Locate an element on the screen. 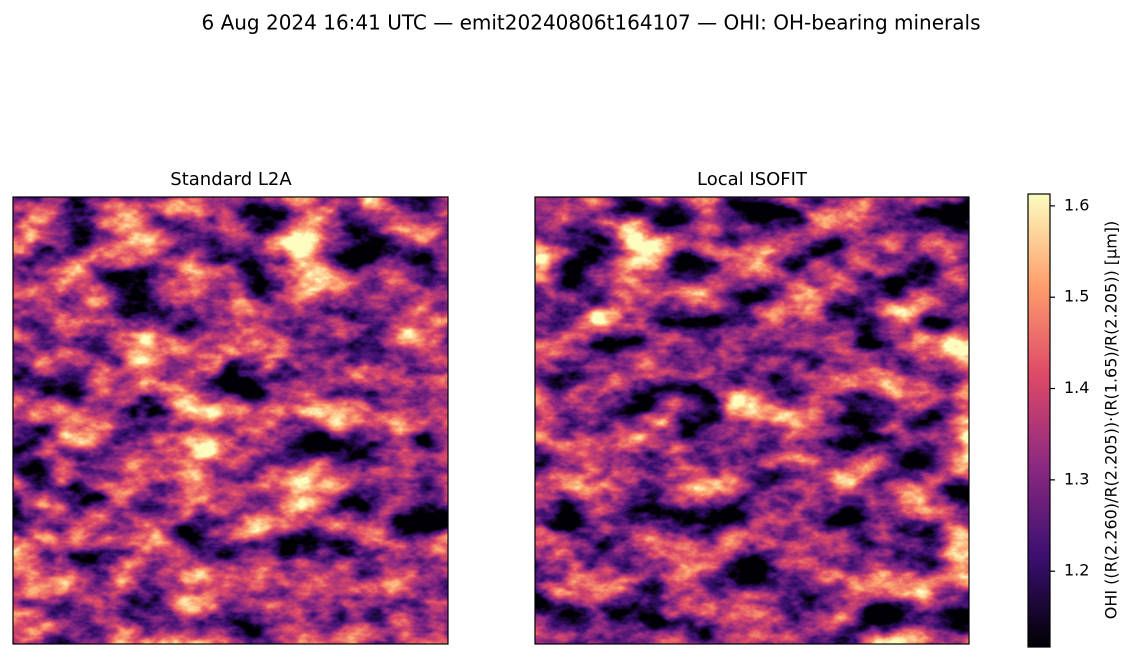 The height and width of the screenshot is (661, 1136). colorbar-tick-label: 1.6 is located at coordinates (1076, 204).